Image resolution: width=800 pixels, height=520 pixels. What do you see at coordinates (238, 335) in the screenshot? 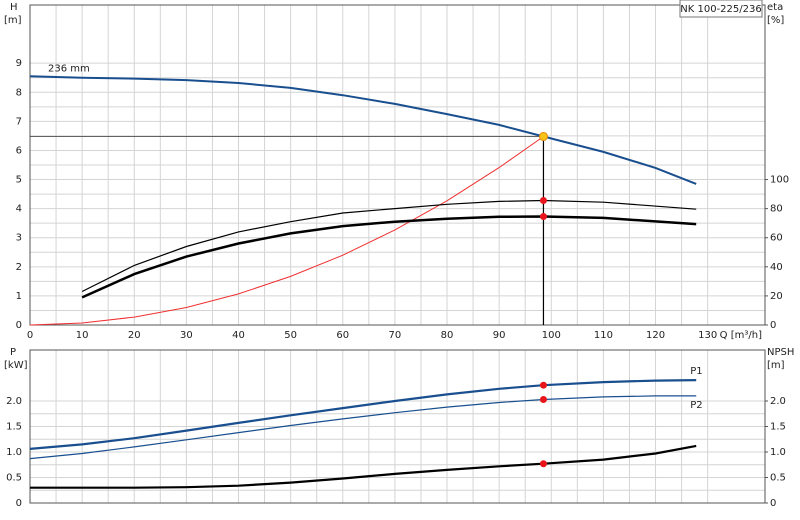
I see `x-tick-label: 40` at bounding box center [238, 335].